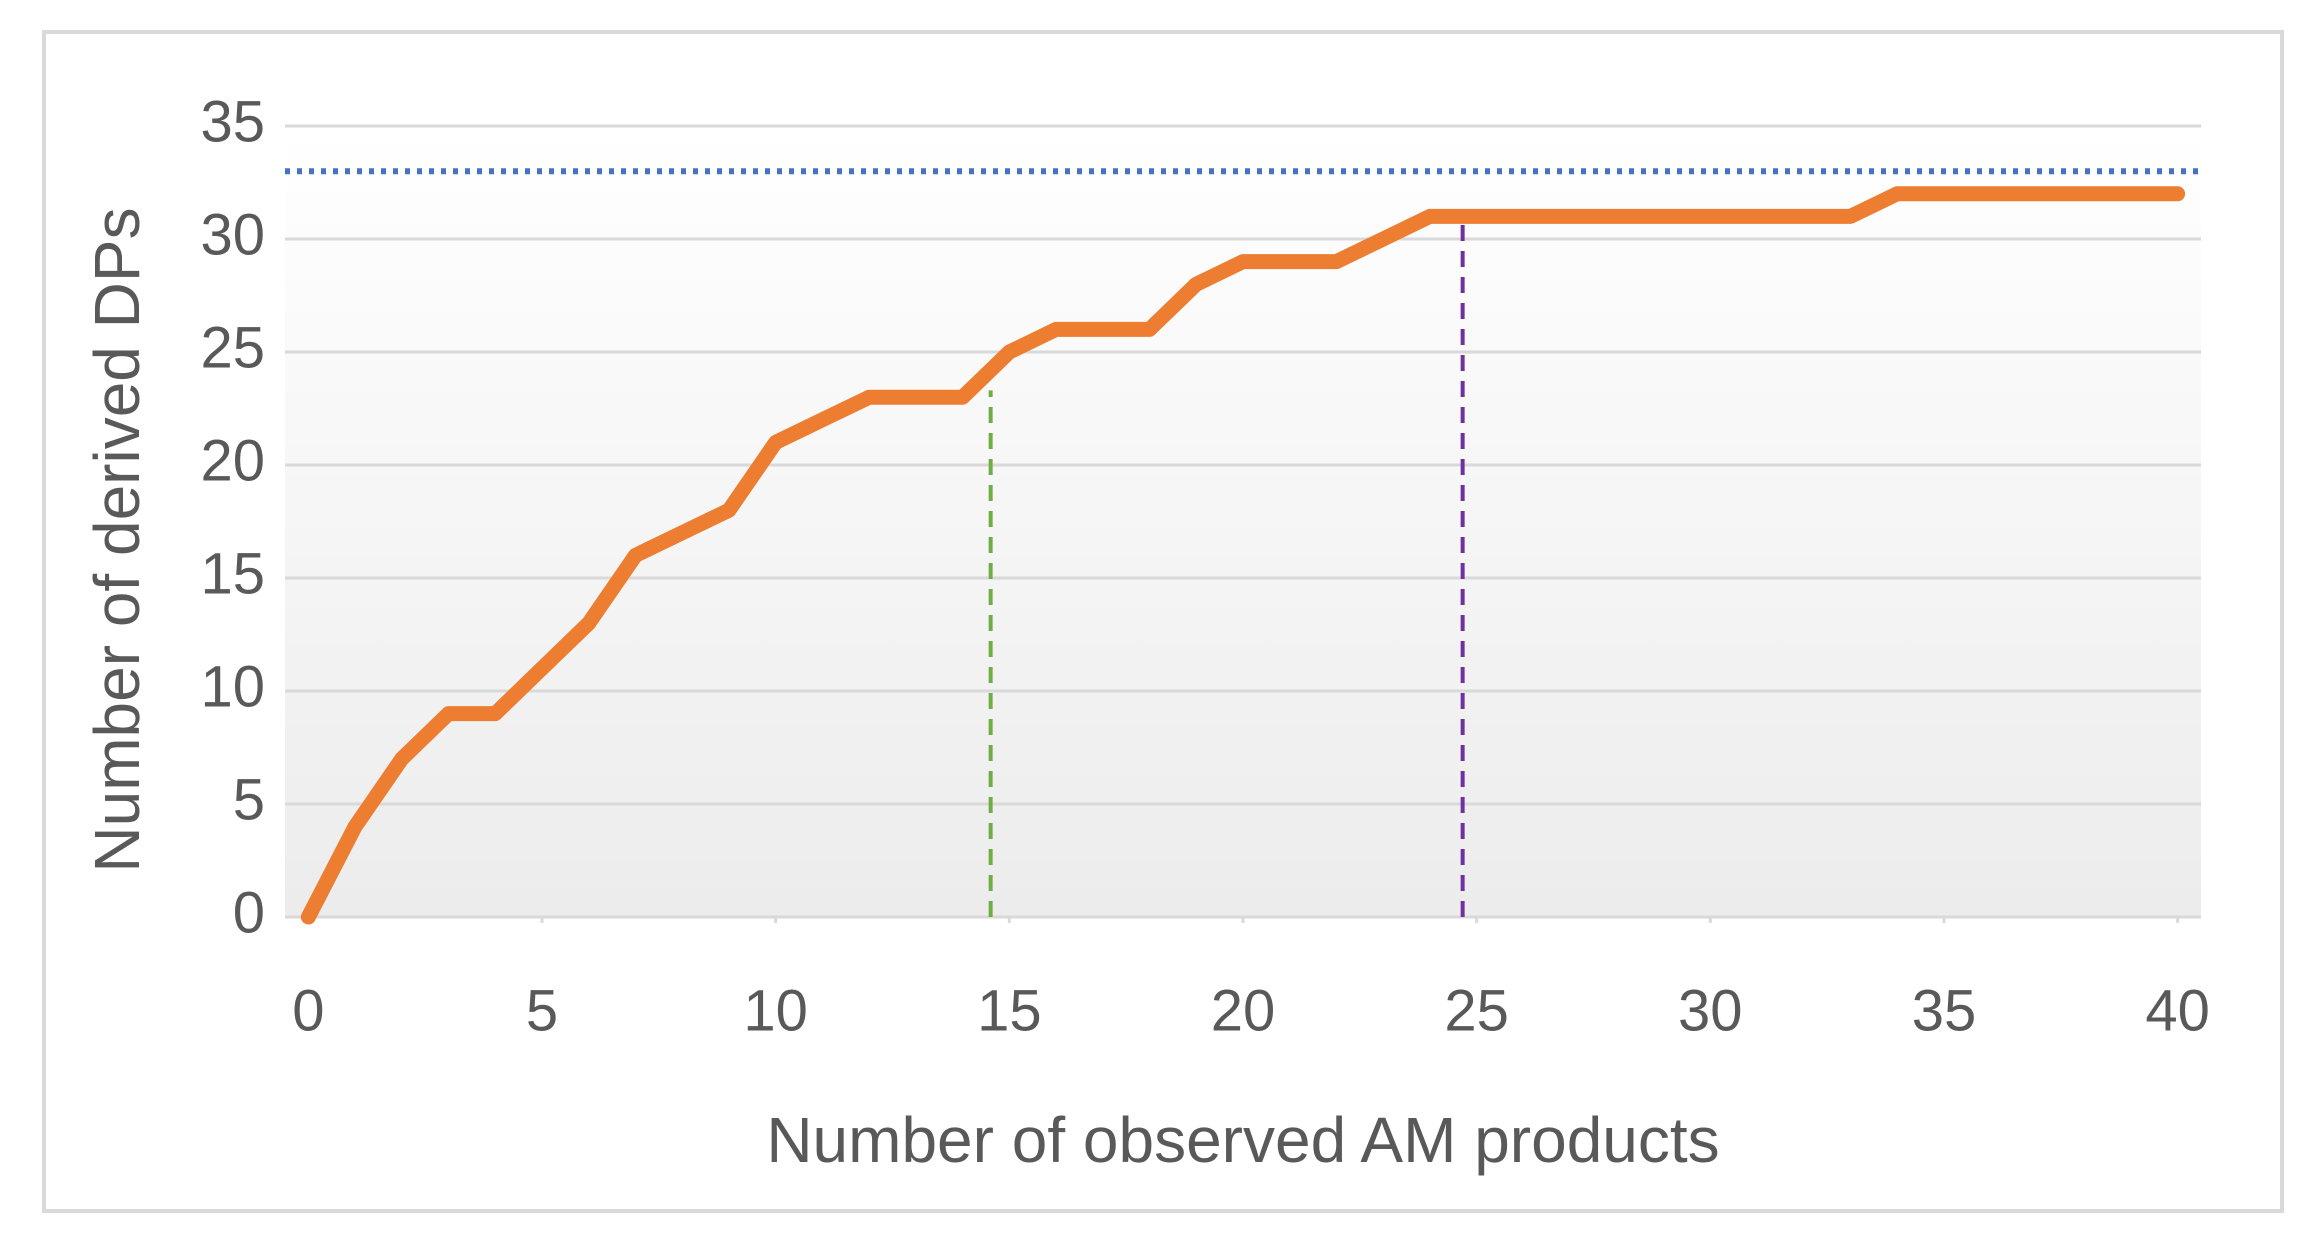  I want to click on y-tick-label: 30, so click(232, 234).